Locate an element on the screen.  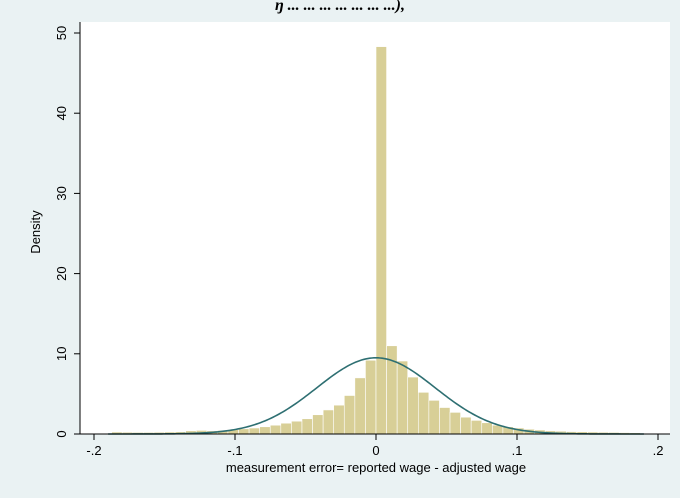
x-tick-label: -.2 is located at coordinates (93, 450).